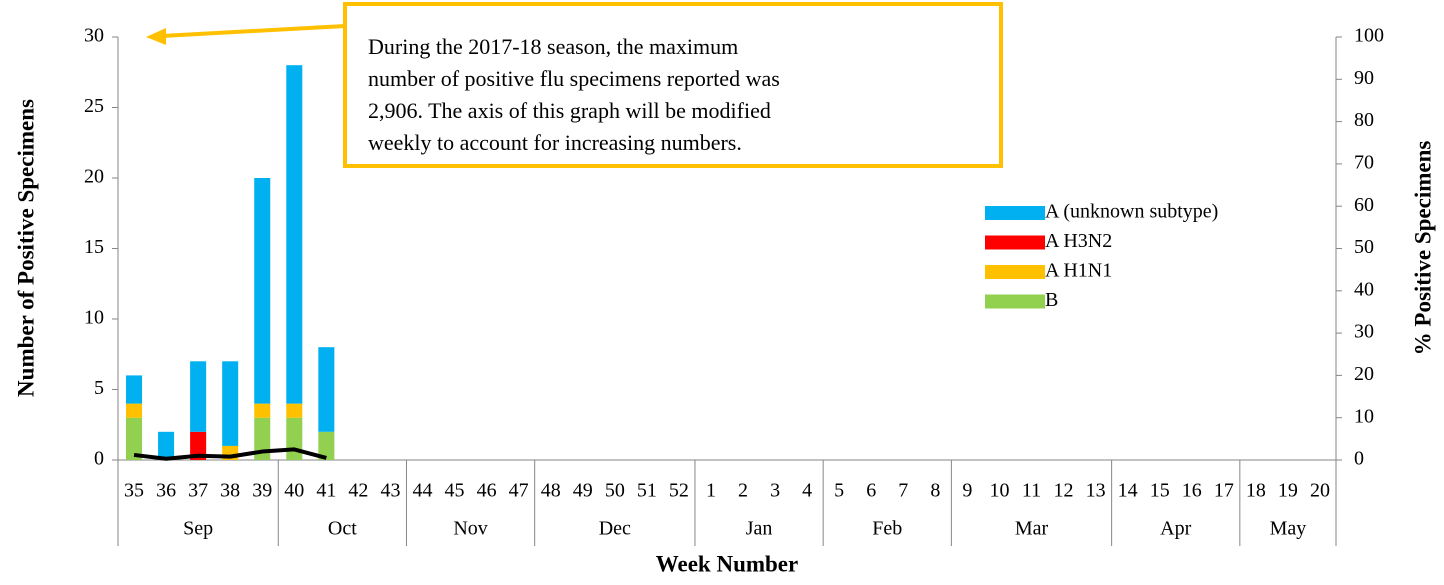  Describe the element at coordinates (455, 491) in the screenshot. I see `x-tick-label: 45` at that location.